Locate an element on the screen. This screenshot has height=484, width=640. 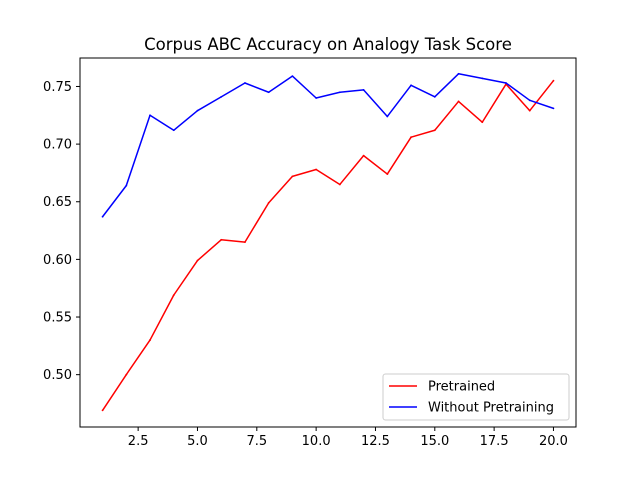
x-tick-label: 17.5 is located at coordinates (494, 441).